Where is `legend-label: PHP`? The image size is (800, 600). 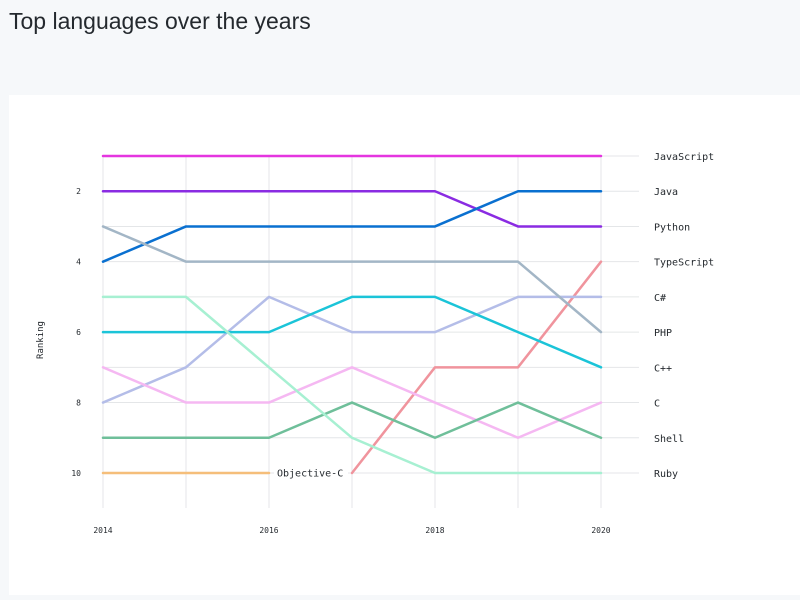
legend-label: PHP is located at coordinates (663, 333).